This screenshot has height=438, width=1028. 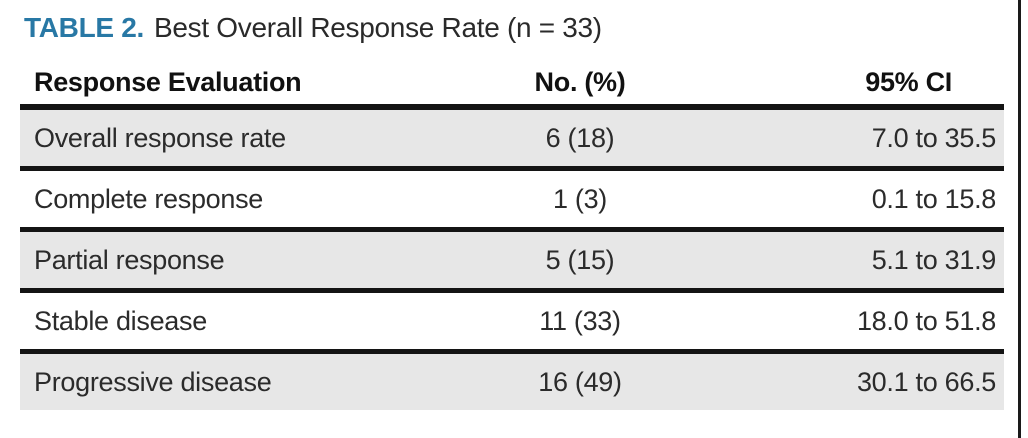 I want to click on cell-evaluation: Partial response, so click(x=129, y=259).